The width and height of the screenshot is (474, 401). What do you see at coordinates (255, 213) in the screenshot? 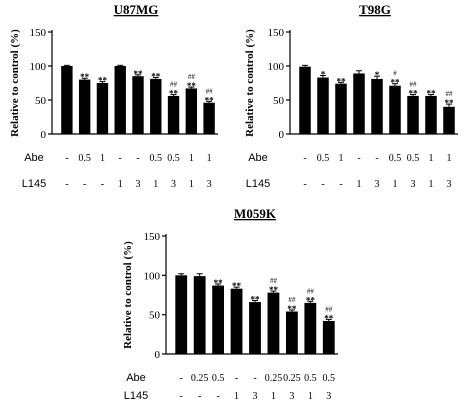
I see `chart-title: M059K` at bounding box center [255, 213].